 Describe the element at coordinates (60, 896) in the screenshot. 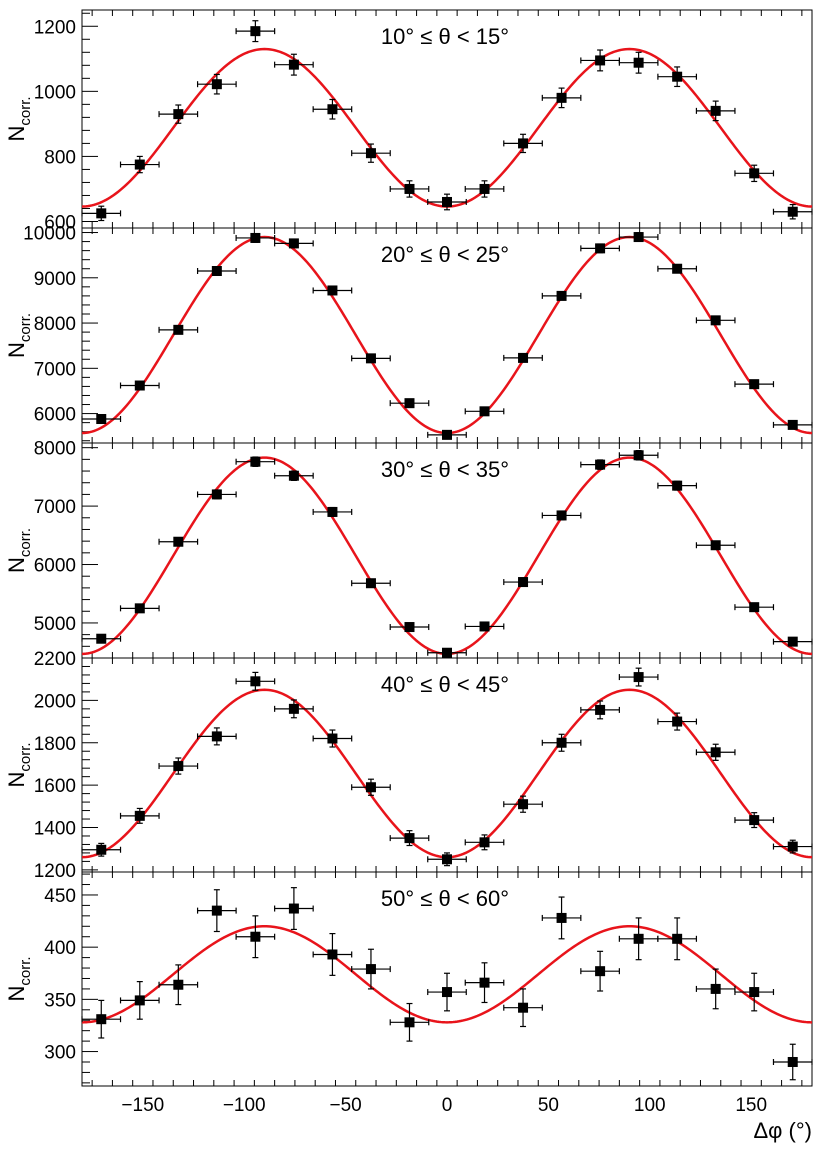

I see `y-tick-label: 450` at that location.